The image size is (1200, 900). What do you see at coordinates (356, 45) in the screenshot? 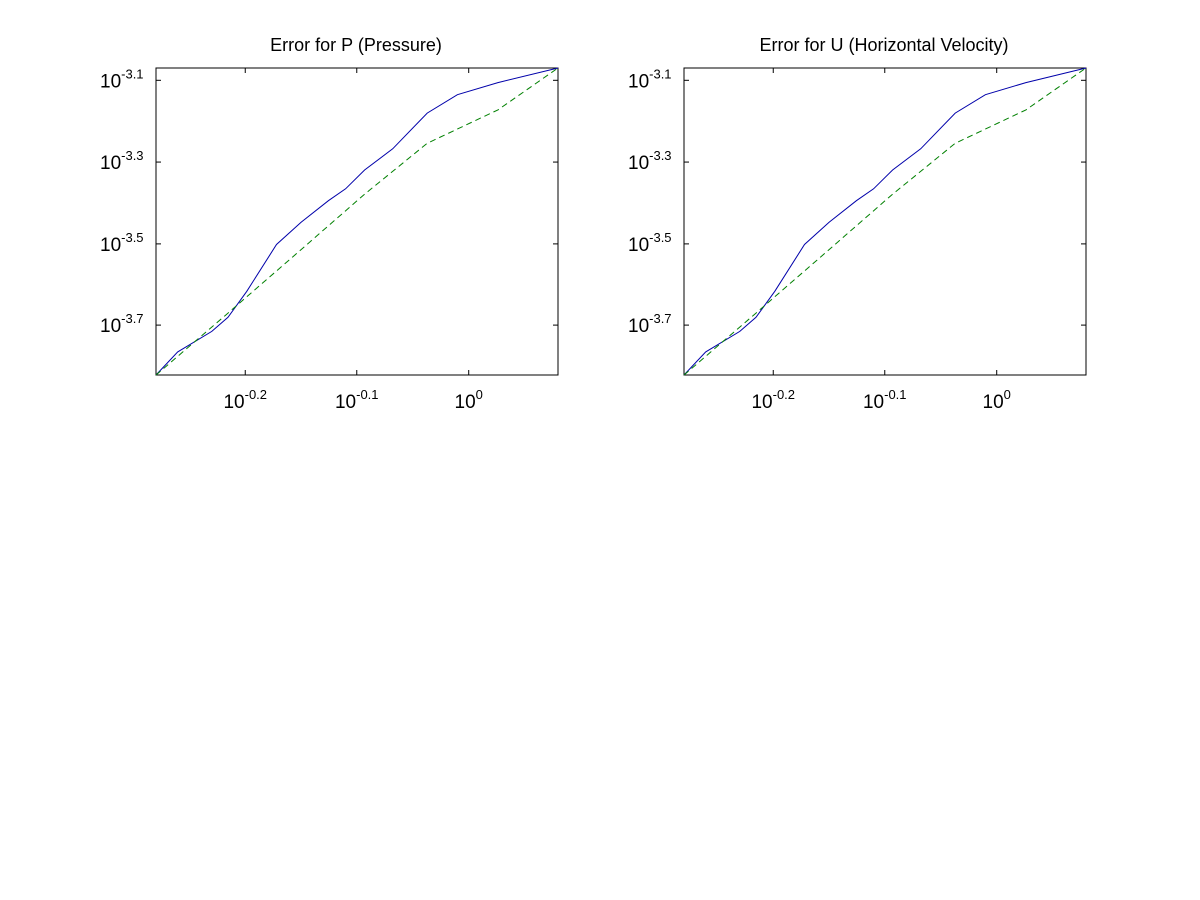
I see `chart-title: Error for P (Pressure)` at bounding box center [356, 45].